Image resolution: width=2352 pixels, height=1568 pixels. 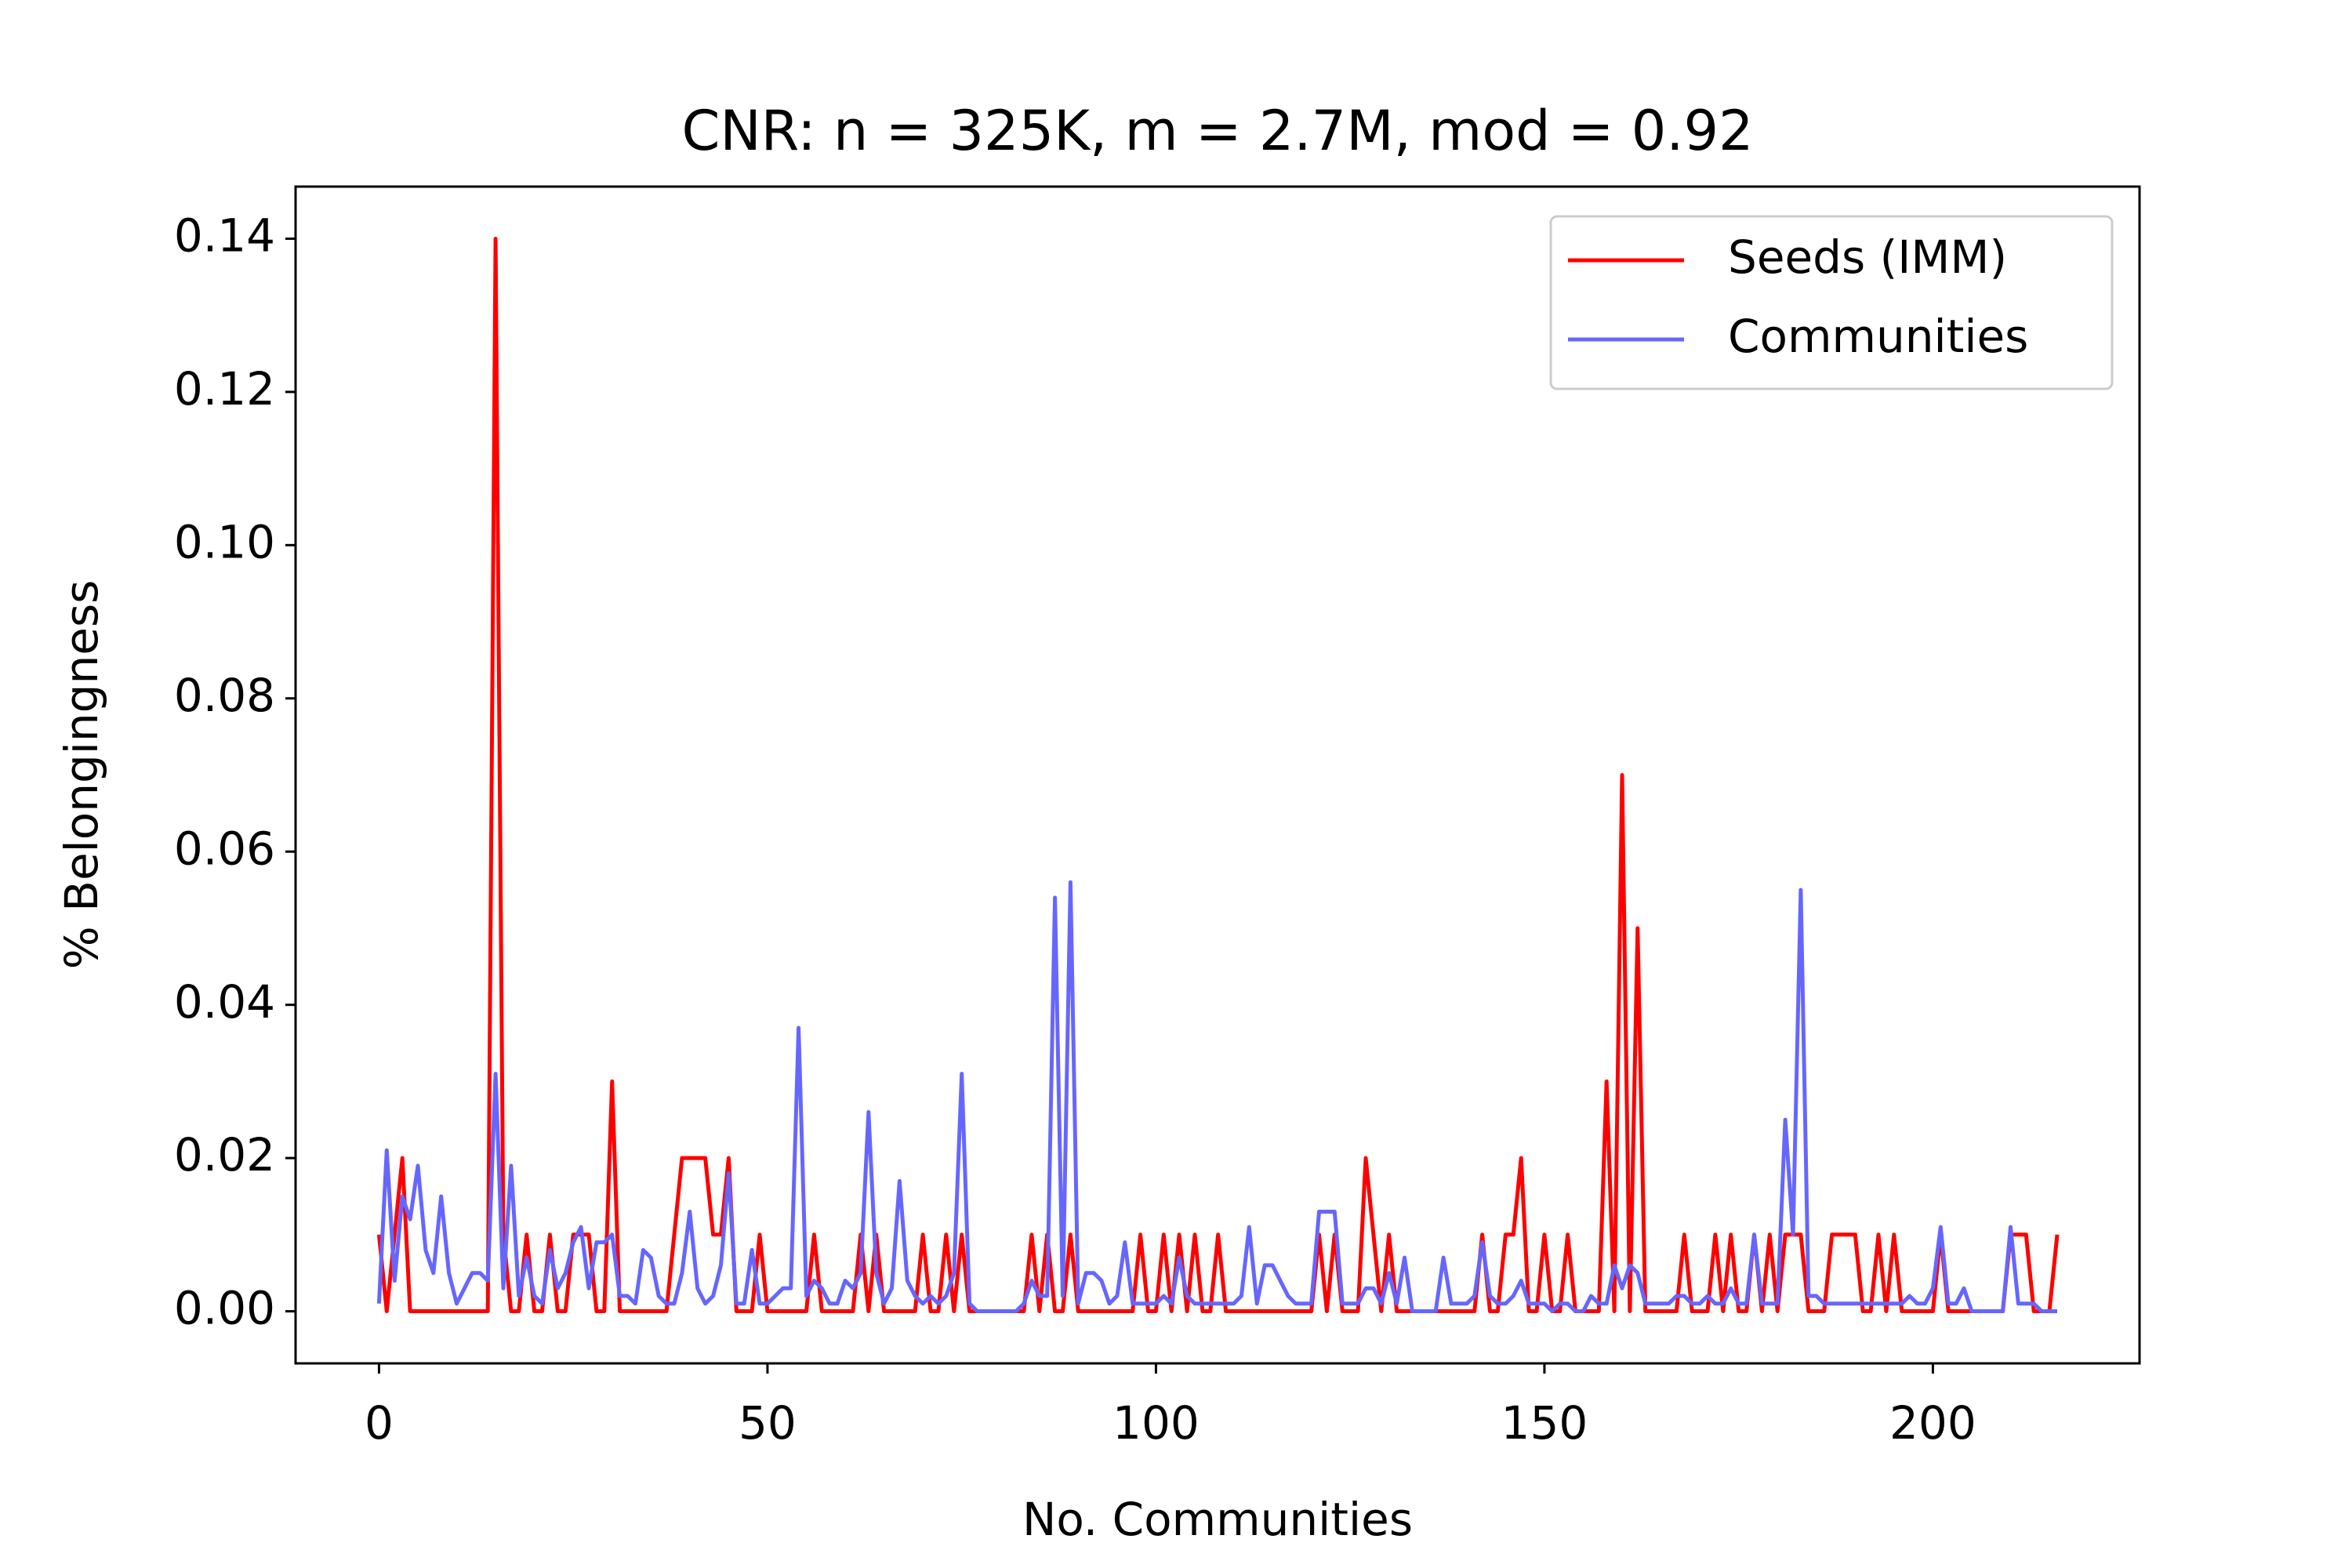 What do you see at coordinates (224, 1154) in the screenshot?
I see `y-tick-label: 0.02` at bounding box center [224, 1154].